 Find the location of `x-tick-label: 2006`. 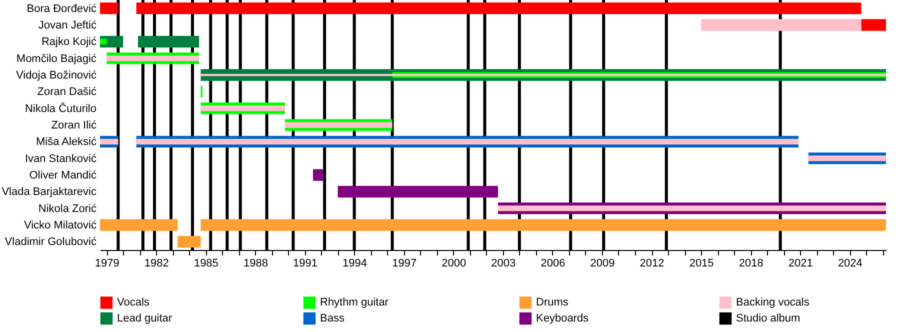

x-tick-label: 2006 is located at coordinates (553, 264).